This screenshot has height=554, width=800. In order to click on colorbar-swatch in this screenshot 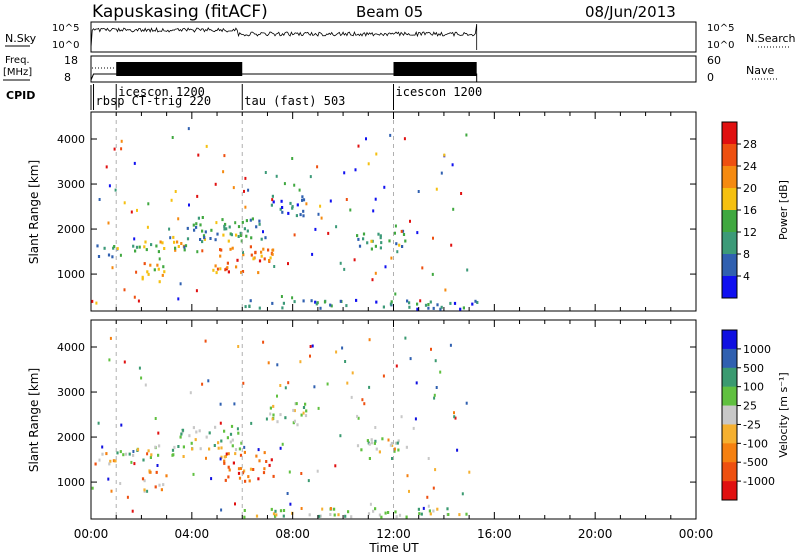, I will do `click(729, 177)`.